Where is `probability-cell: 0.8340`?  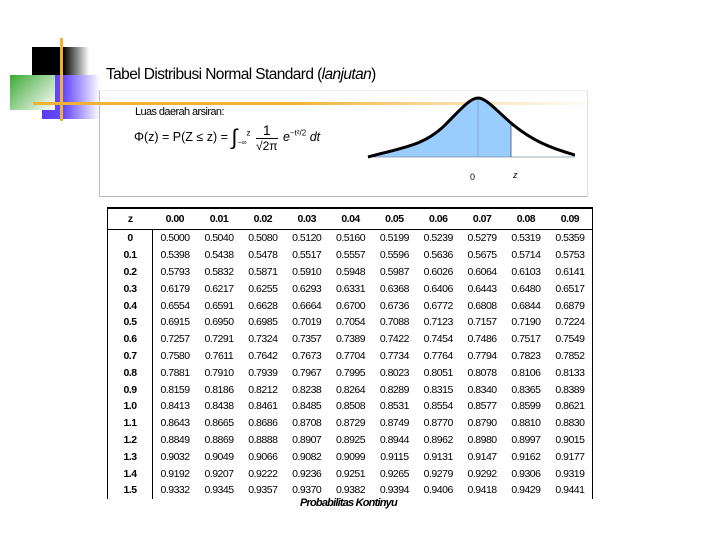 probability-cell: 0.8340 is located at coordinates (482, 389).